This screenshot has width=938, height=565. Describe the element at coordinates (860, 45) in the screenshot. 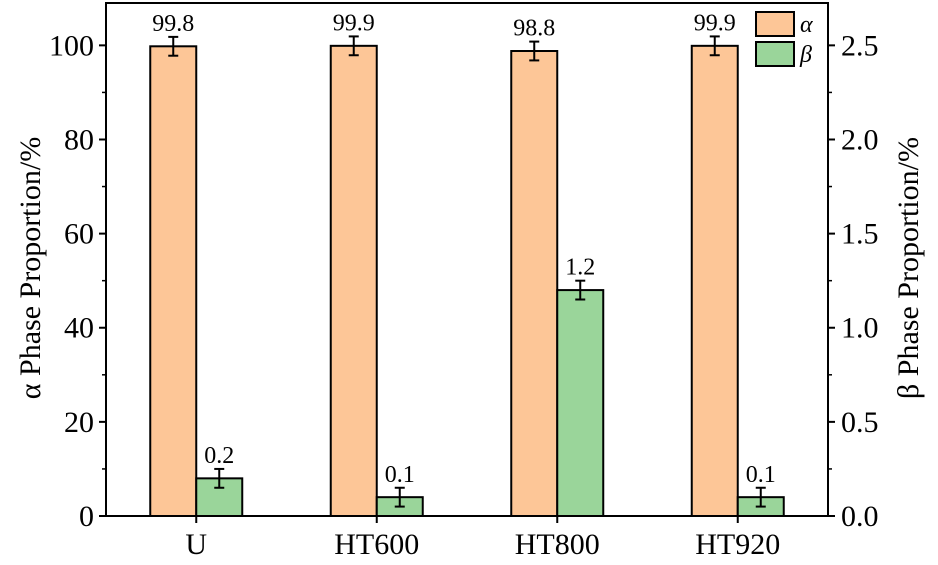

I see `y-tick-label-right: 2.5` at that location.